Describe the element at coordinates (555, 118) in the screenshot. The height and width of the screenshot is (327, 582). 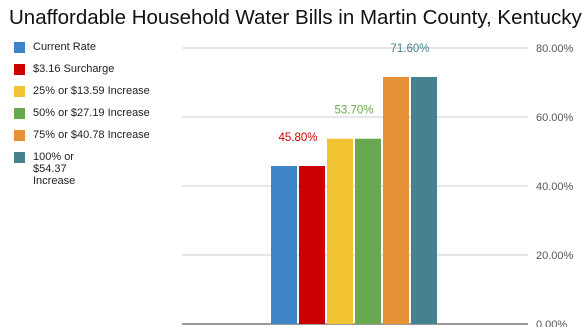
I see `y-tick-label: 60.00%` at that location.